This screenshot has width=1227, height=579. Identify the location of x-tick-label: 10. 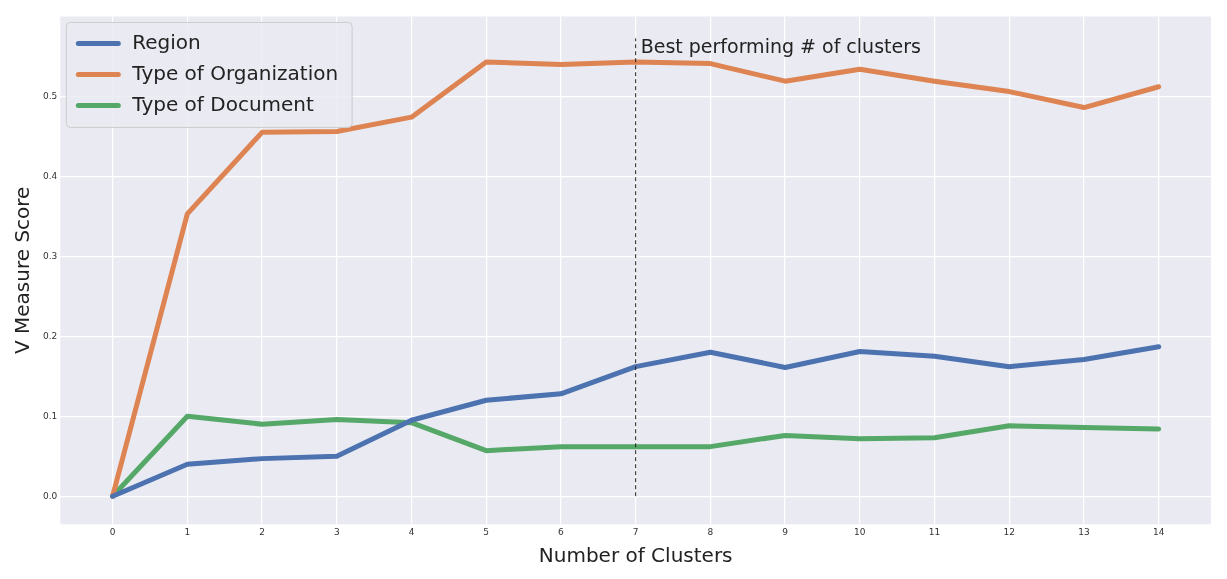
(860, 531).